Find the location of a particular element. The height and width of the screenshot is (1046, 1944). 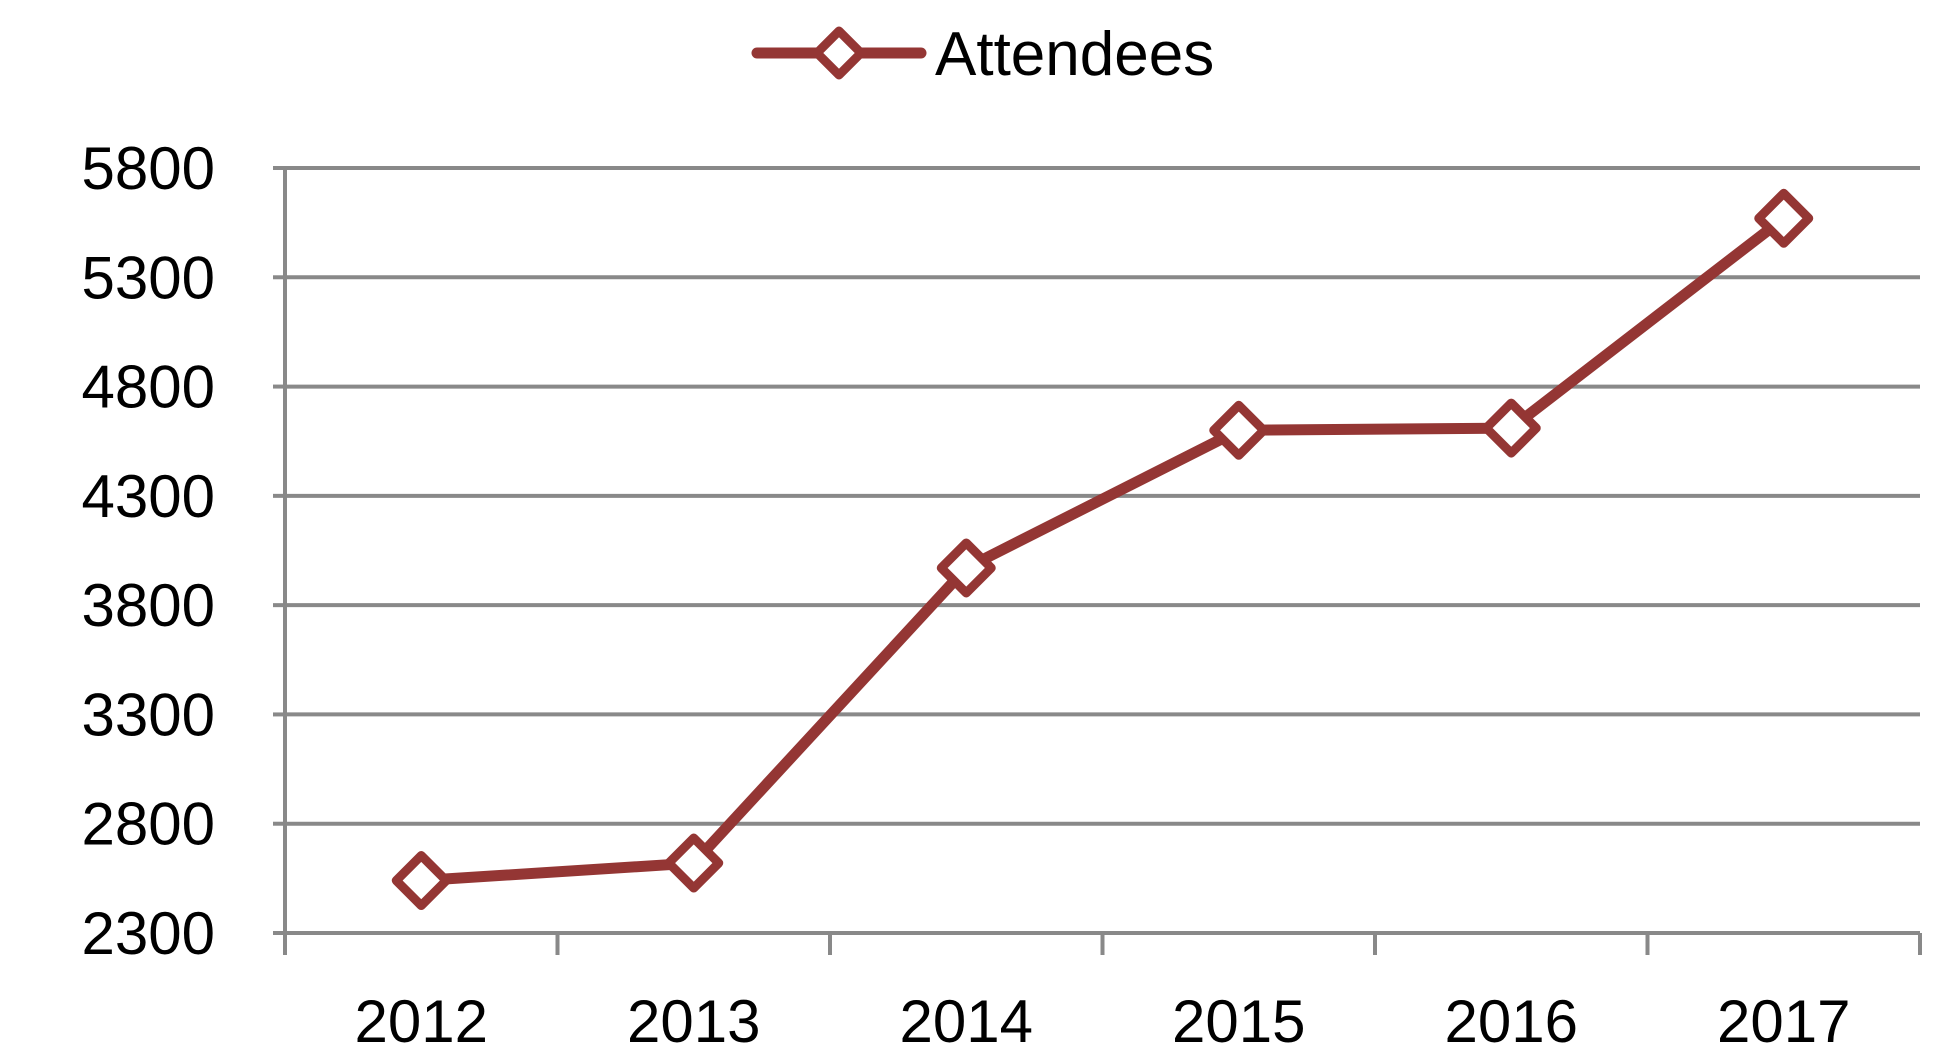

x-tick-label: 2012 is located at coordinates (421, 1017).